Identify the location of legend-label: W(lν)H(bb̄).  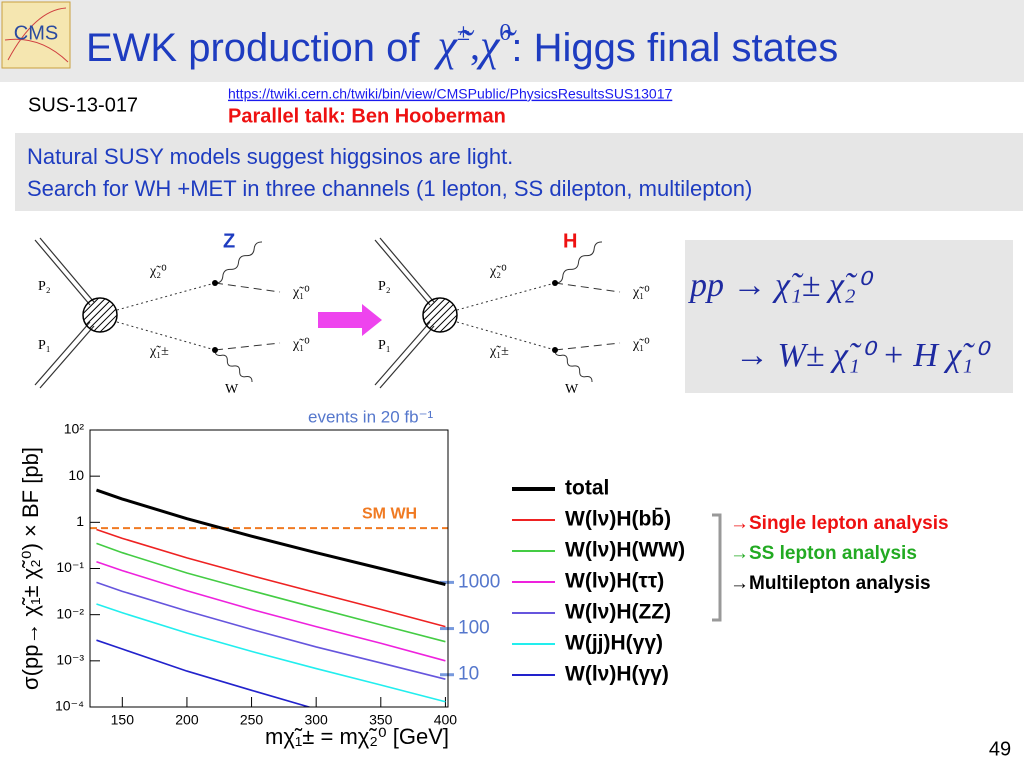
(618, 519).